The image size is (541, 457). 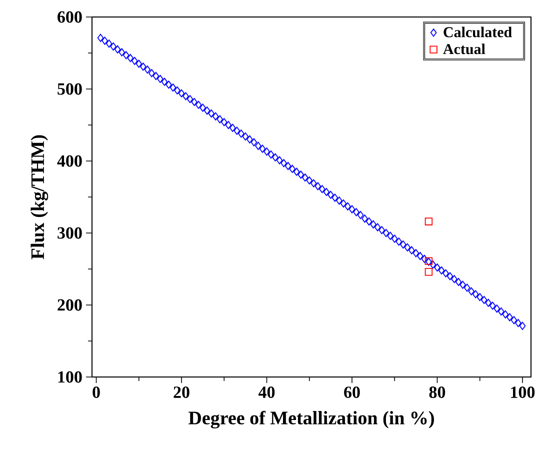 What do you see at coordinates (437, 392) in the screenshot?
I see `x-tick-label: 80` at bounding box center [437, 392].